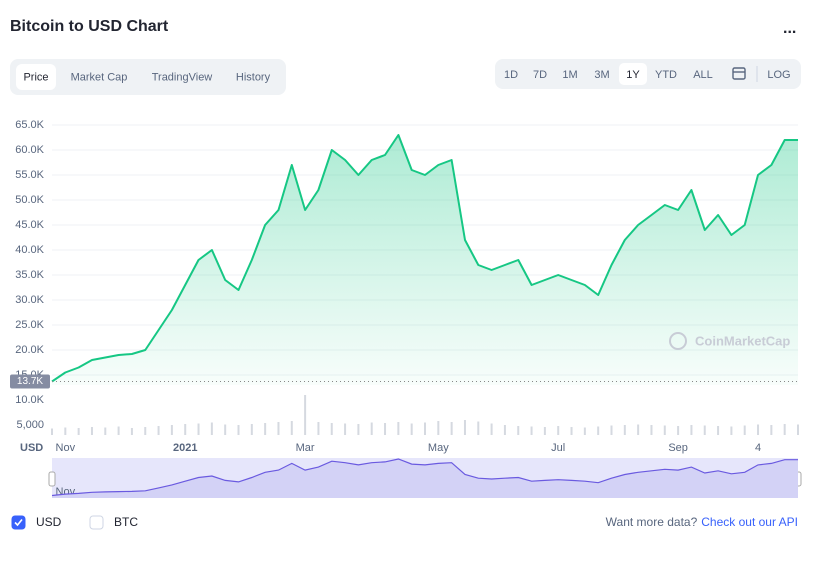 This screenshot has height=565, width=816. I want to click on range: 1Y, so click(633, 75).